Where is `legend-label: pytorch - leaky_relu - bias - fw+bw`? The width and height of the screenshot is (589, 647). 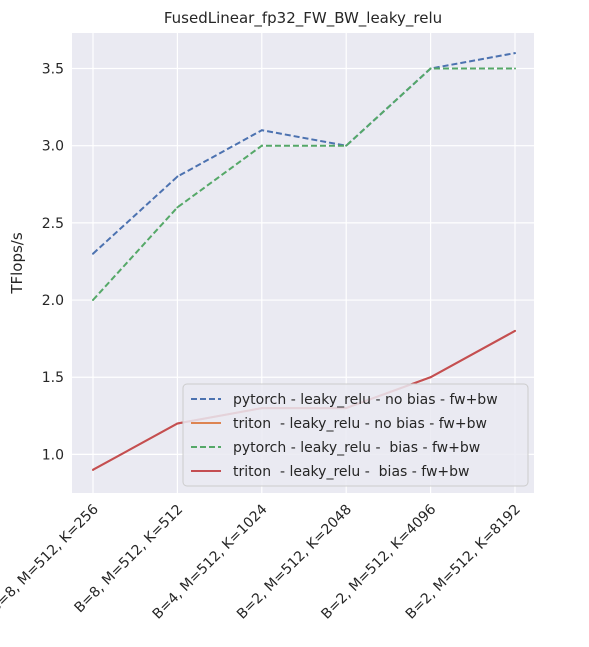
legend-label: pytorch - leaky_relu - bias - fw+bw is located at coordinates (356, 448).